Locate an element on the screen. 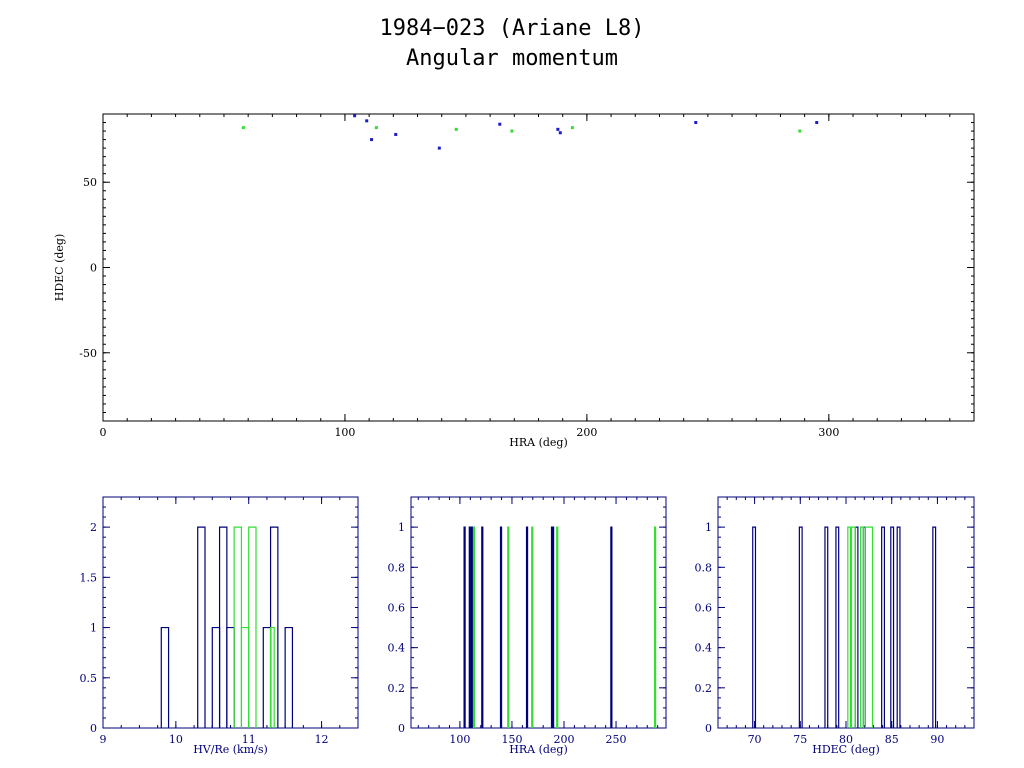 This screenshot has height=768, width=1024. hist-hra-y-tick-label: 0.4 is located at coordinates (397, 648).